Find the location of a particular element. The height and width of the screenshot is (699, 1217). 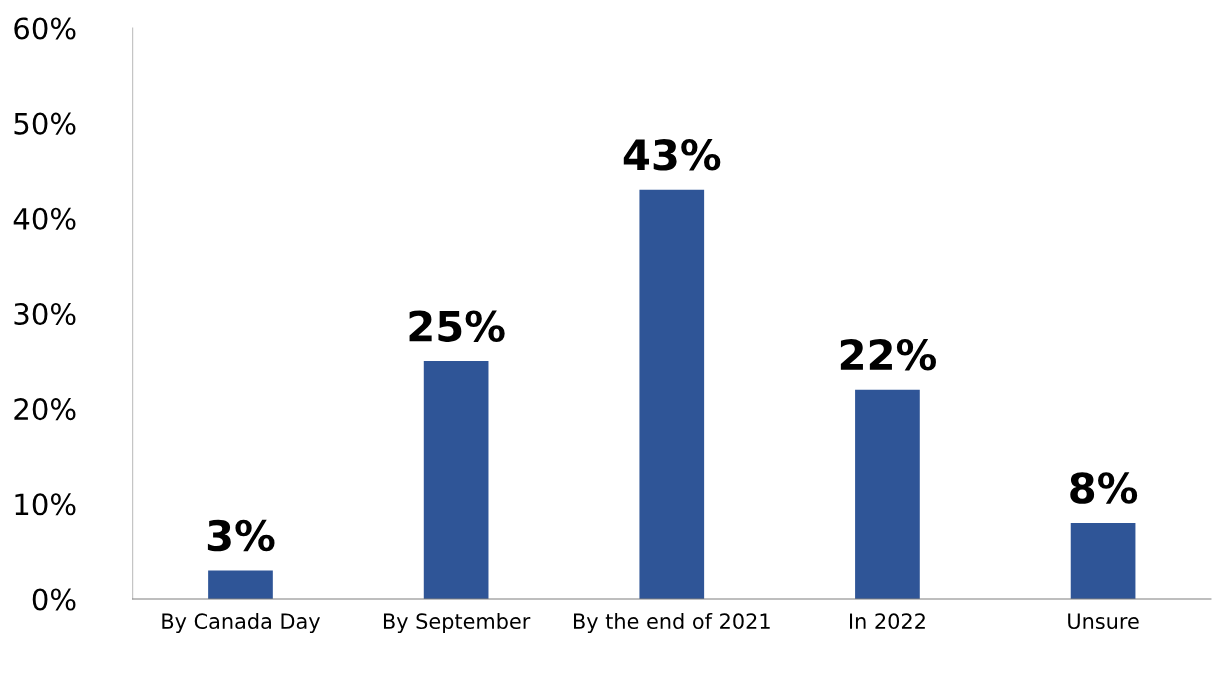

x-tick-label: By the end of 2021 is located at coordinates (672, 623).